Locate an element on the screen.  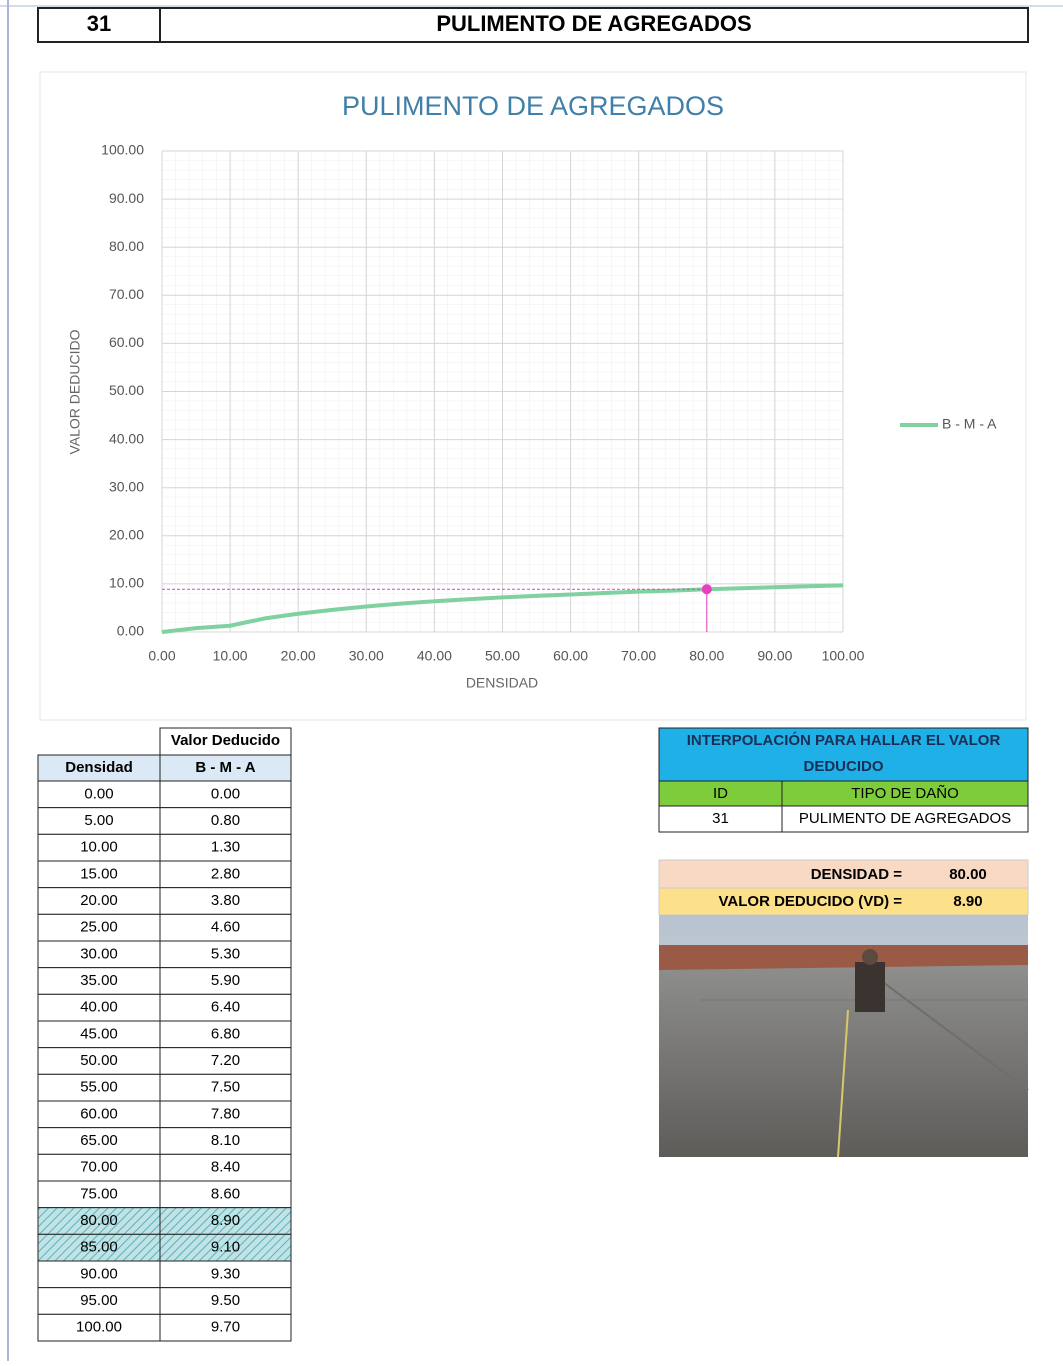
cell-text: 35.00 is located at coordinates (99, 980).